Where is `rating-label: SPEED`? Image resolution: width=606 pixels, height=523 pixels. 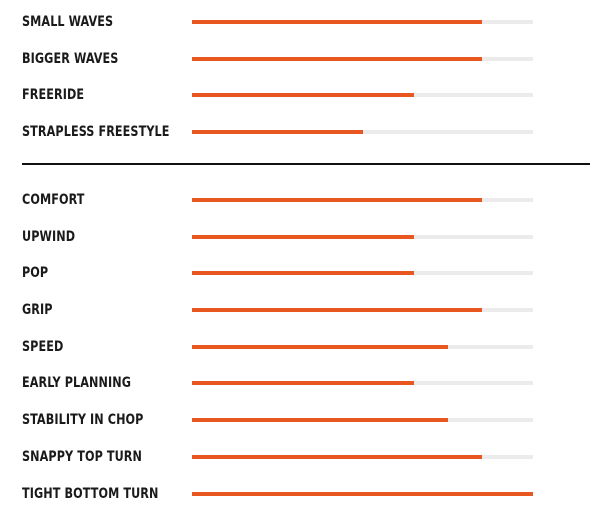 rating-label: SPEED is located at coordinates (43, 347).